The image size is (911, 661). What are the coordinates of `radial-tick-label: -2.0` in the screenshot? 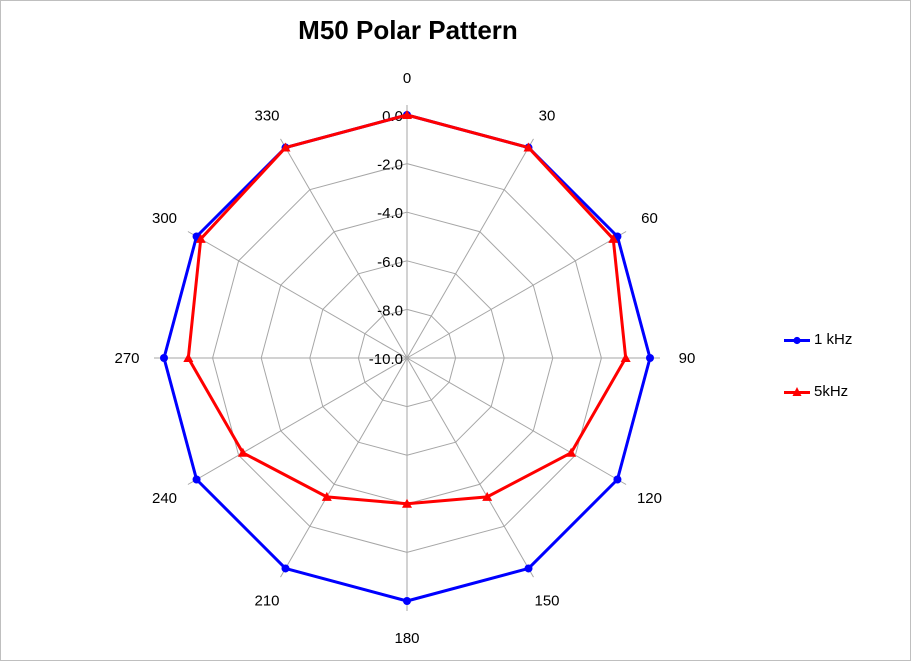 It's located at (390, 165).